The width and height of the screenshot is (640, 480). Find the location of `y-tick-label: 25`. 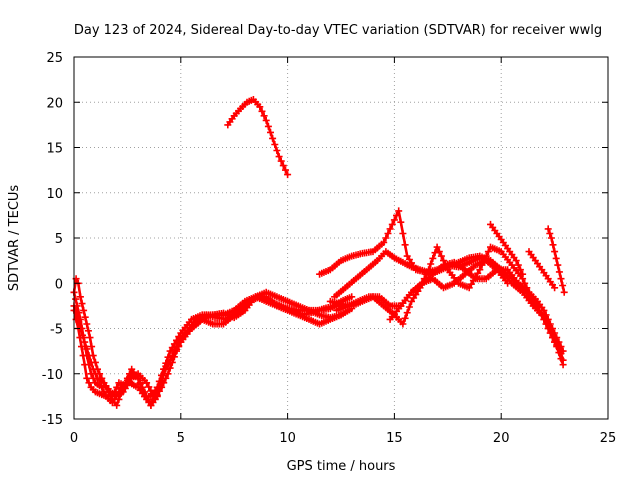

y-tick-label: 25 is located at coordinates (54, 58).